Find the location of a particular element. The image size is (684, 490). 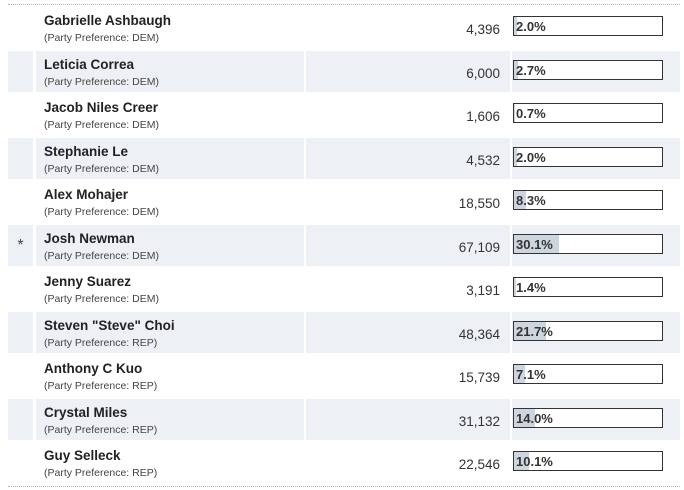

percent-cell: 2.7% is located at coordinates (596, 71).